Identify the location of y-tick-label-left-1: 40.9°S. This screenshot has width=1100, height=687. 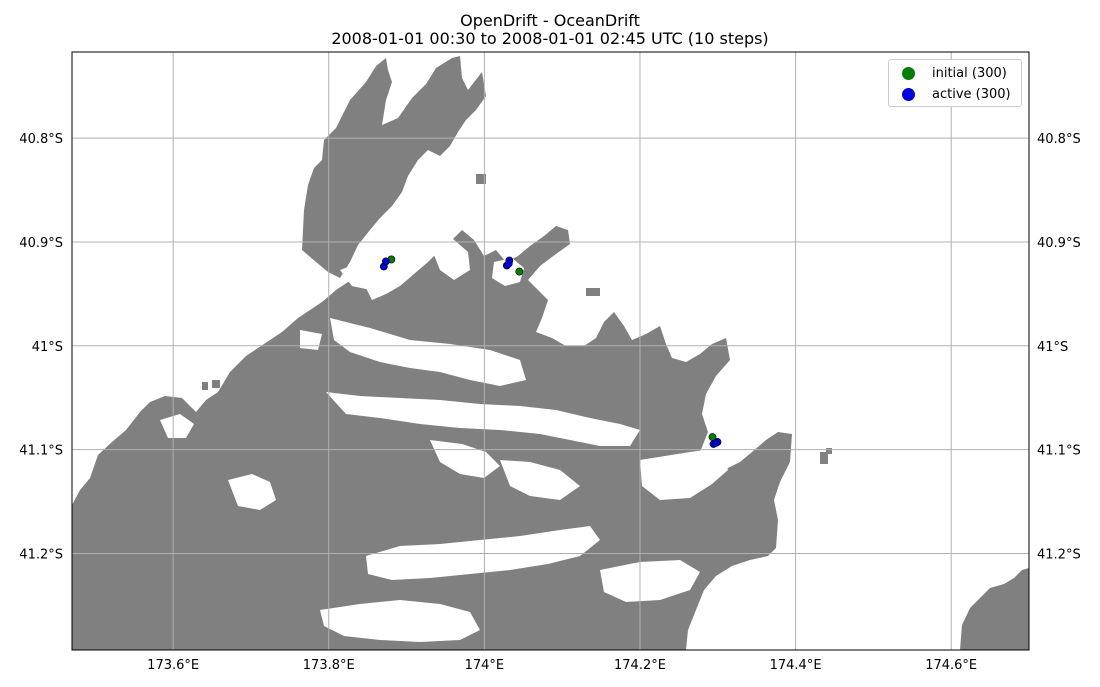
(41, 243).